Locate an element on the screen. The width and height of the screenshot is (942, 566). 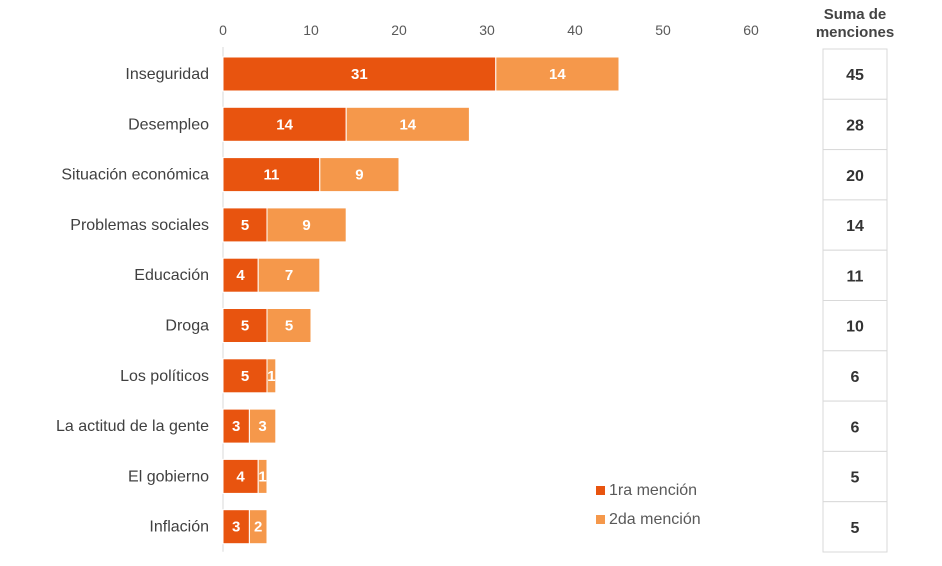
total-value: 45 is located at coordinates (855, 75).